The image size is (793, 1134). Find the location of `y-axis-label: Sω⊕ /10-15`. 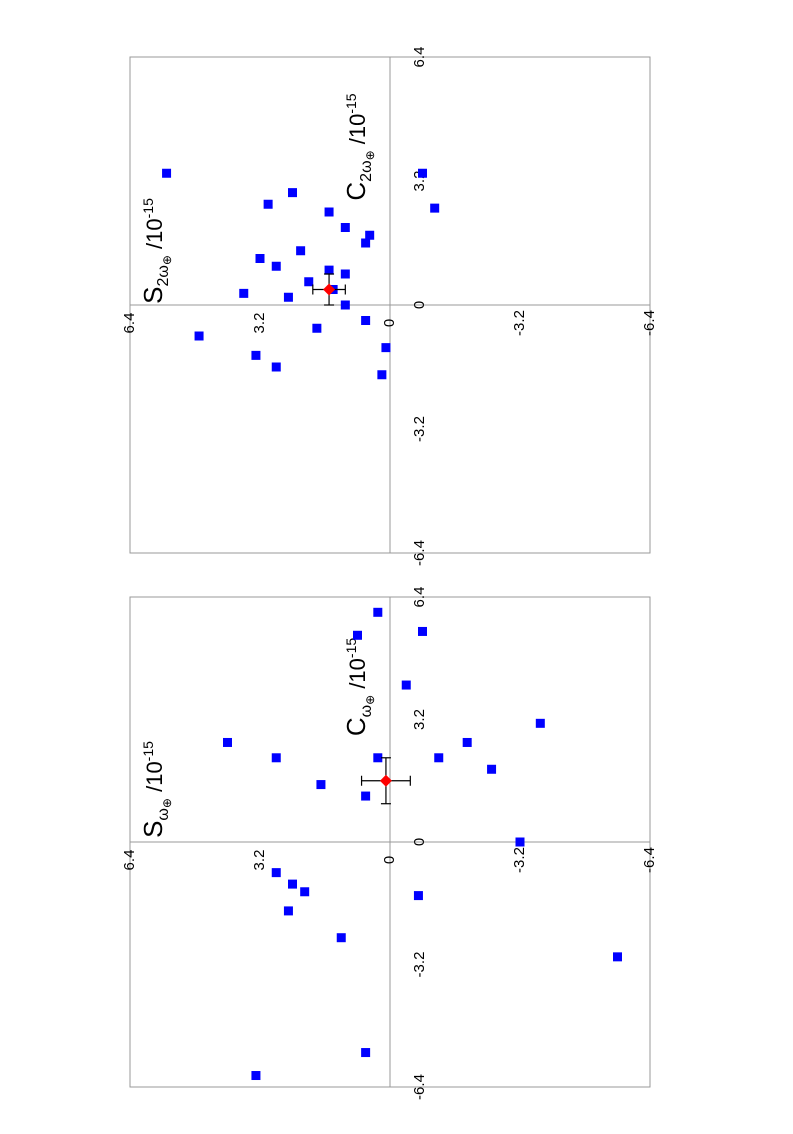

y-axis-label: Sω⊕ /10-15 is located at coordinates (156, 789).